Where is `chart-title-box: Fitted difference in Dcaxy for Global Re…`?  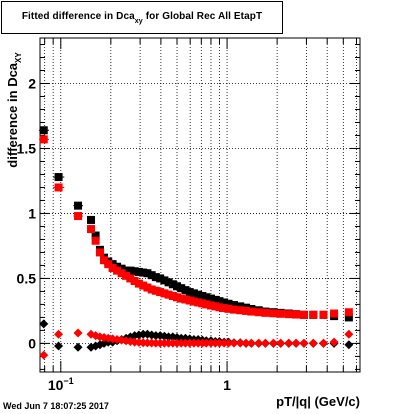 chart-title-box: Fitted difference in Dcaxy for Global Re… is located at coordinates (142, 17).